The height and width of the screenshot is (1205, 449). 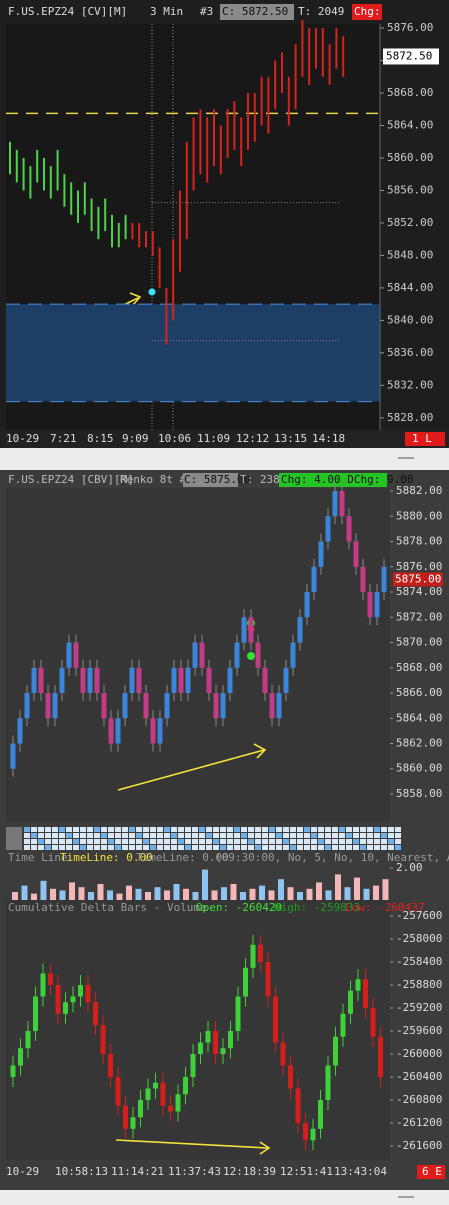 What do you see at coordinates (63, 438) in the screenshot?
I see `time-label: 7:21` at bounding box center [63, 438].